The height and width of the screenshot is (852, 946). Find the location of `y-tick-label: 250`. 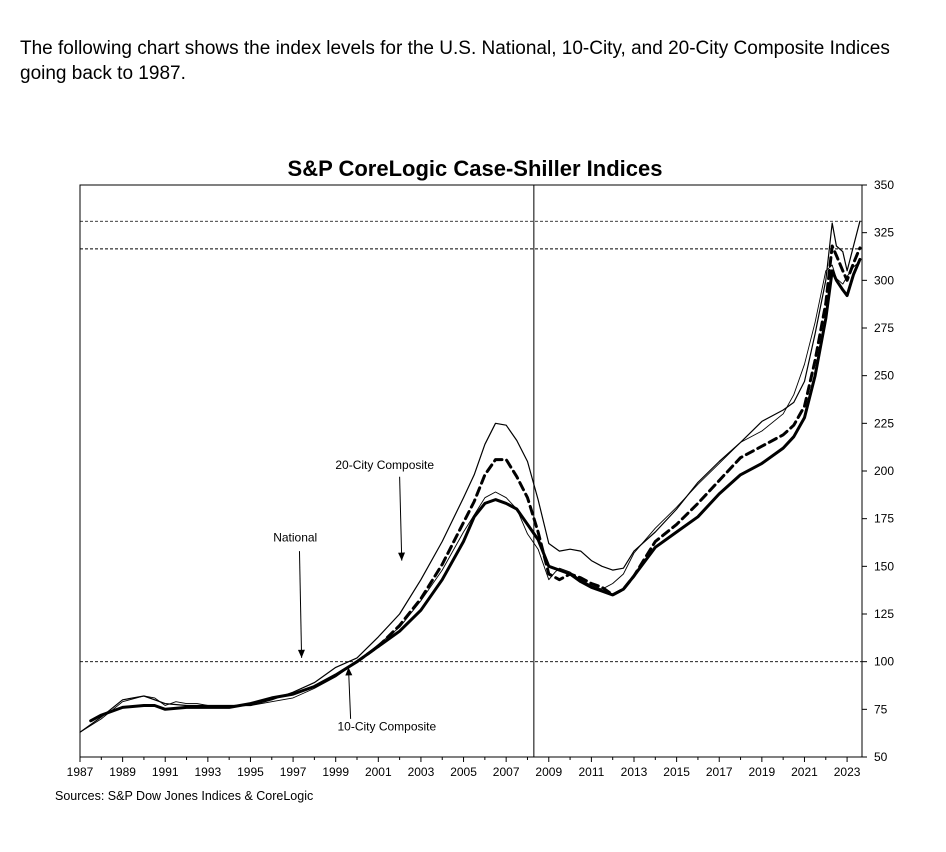

y-tick-label: 250 is located at coordinates (884, 376).